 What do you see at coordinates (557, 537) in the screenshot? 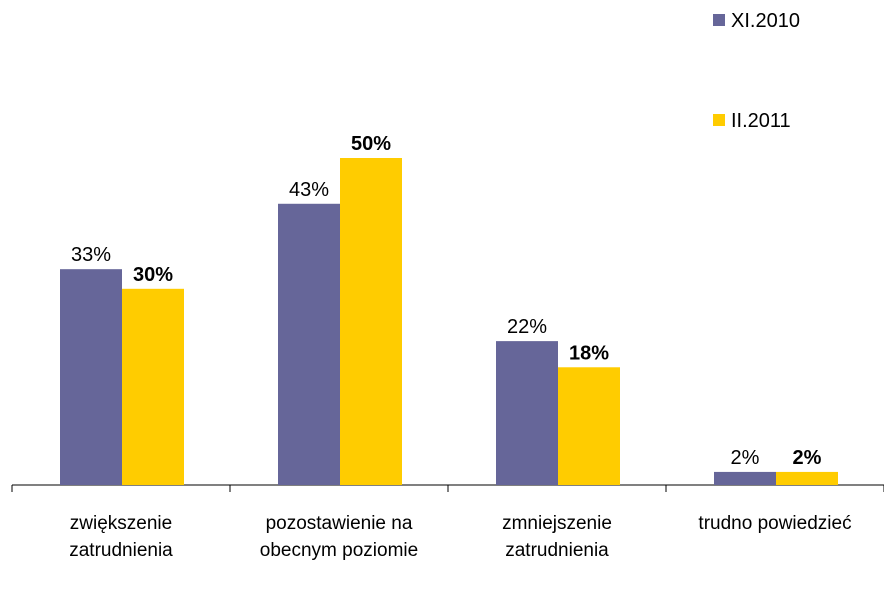
I see `x-tick-label: zmniejszenie zatrudnienia` at bounding box center [557, 537].